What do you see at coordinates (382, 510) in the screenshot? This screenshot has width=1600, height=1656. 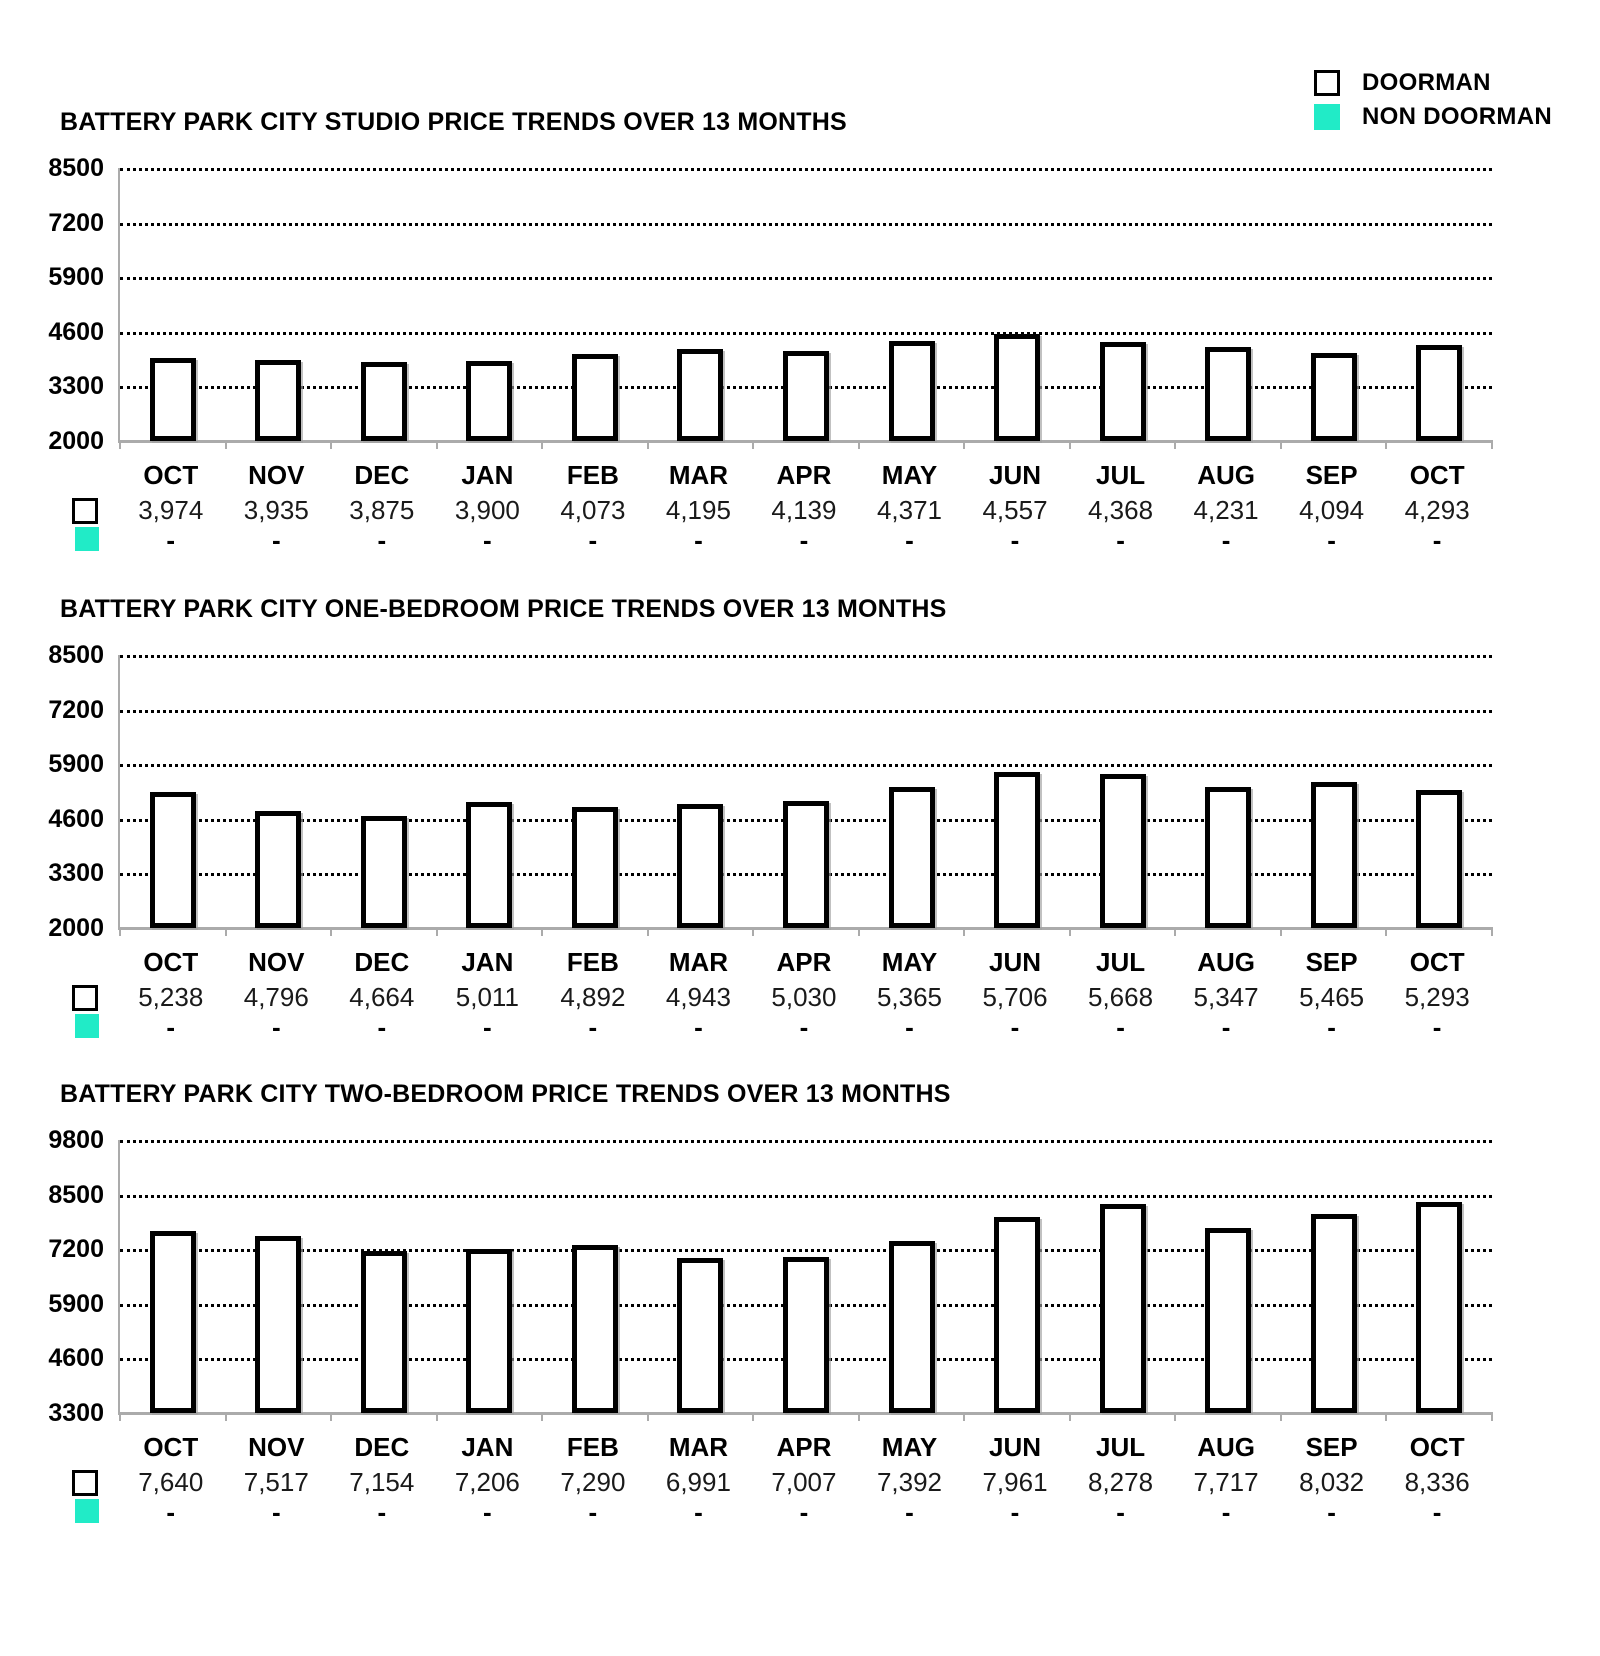 I see `doorman-value: 3,875` at bounding box center [382, 510].